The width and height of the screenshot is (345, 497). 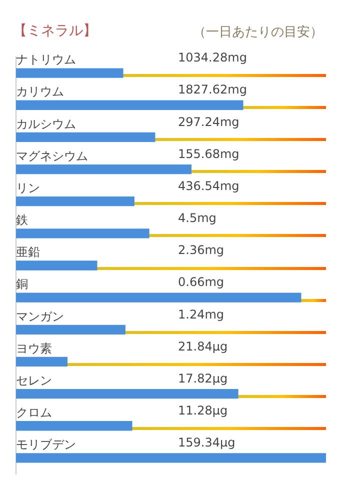 What do you see at coordinates (203, 346) in the screenshot?
I see `annotation: 21.84μg` at bounding box center [203, 346].